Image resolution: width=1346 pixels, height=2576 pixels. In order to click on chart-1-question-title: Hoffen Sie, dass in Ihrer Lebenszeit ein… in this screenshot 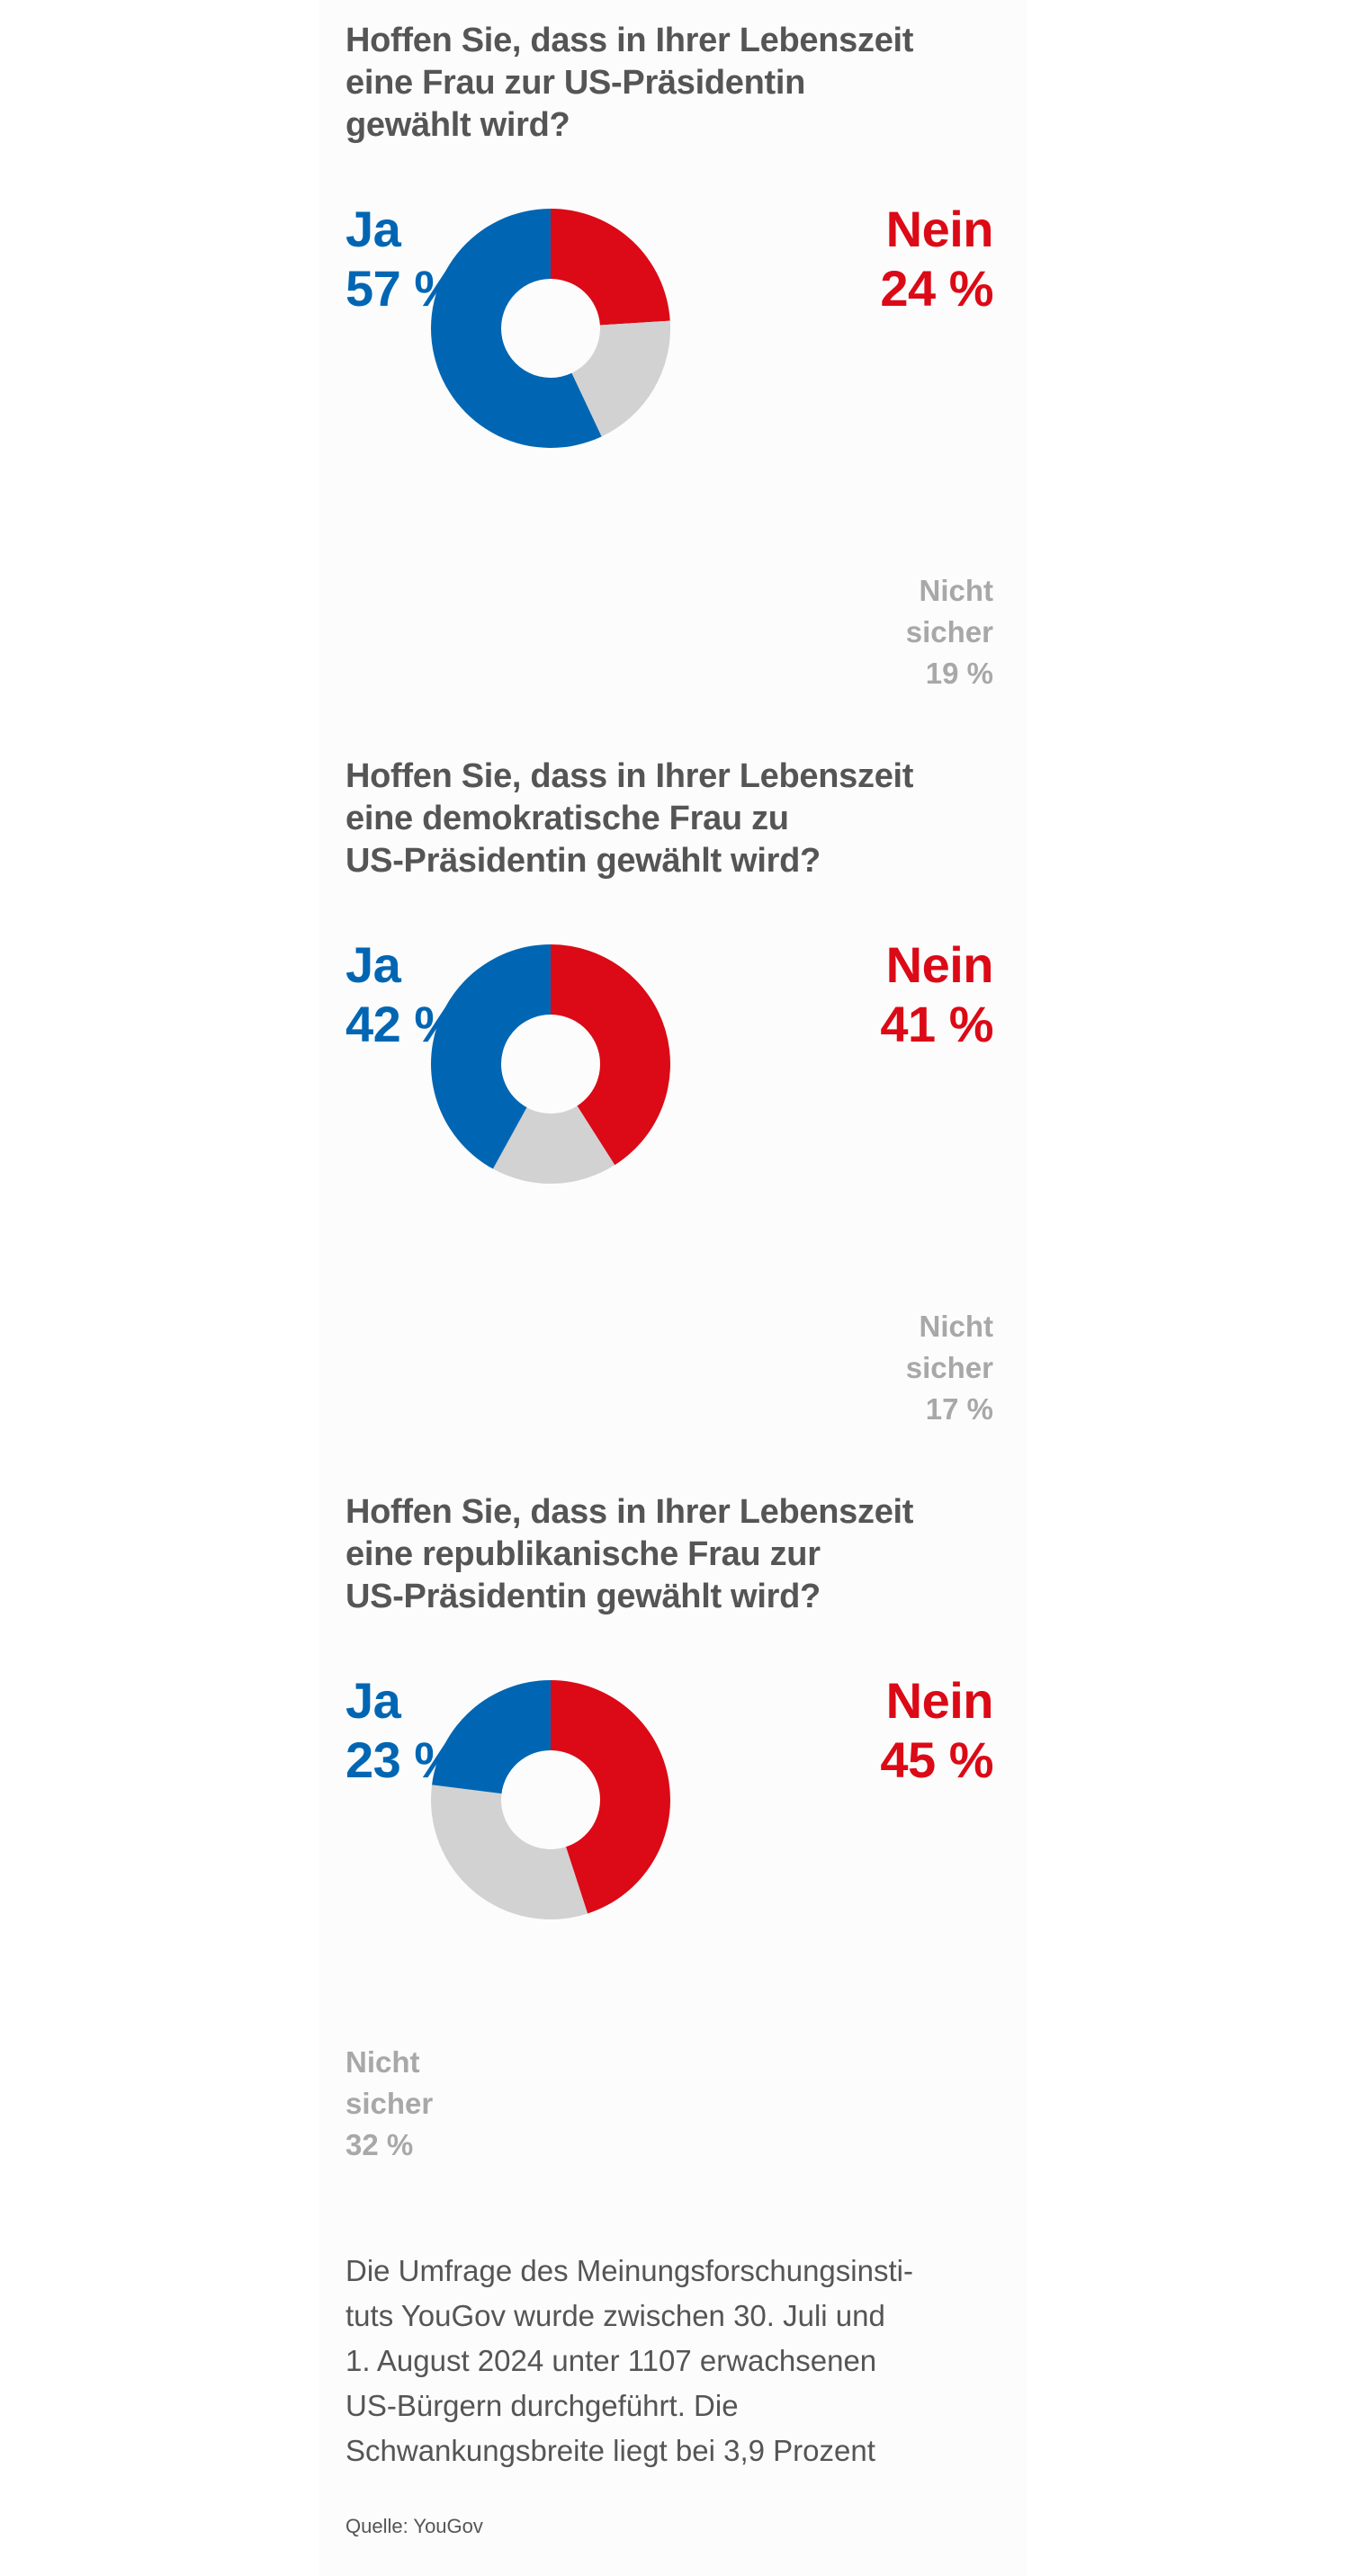, I will do `click(669, 83)`.